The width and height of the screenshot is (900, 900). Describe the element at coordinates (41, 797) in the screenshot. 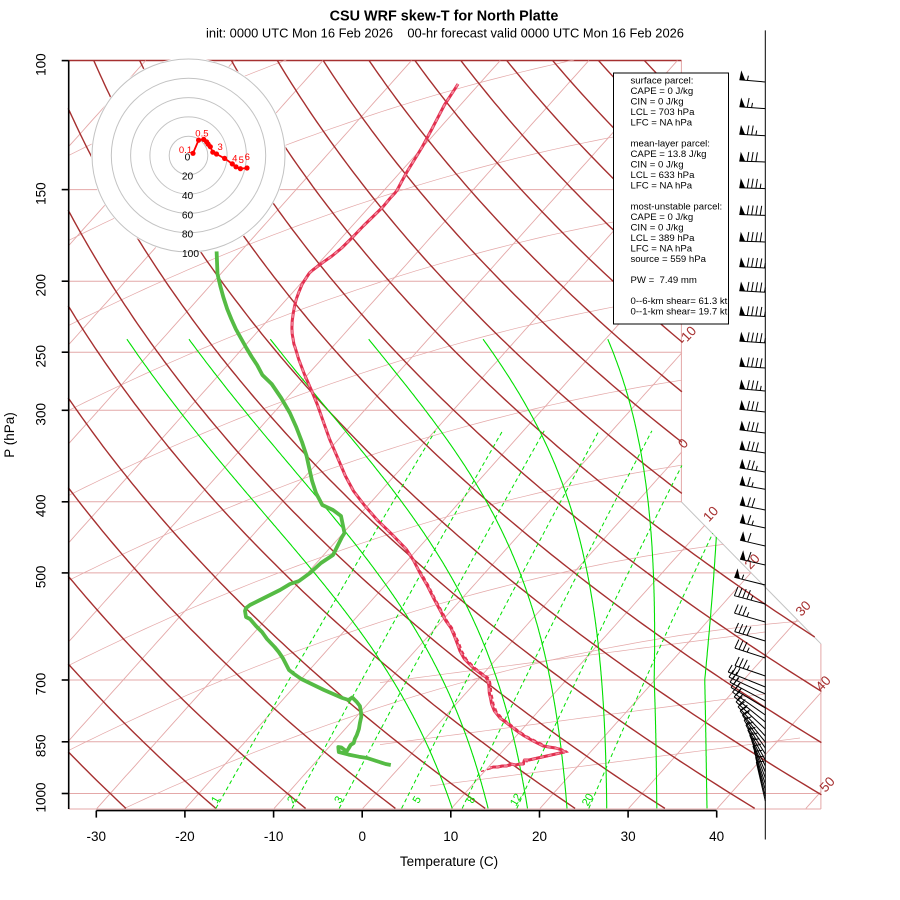

I see `svg-text: 1000` at that location.